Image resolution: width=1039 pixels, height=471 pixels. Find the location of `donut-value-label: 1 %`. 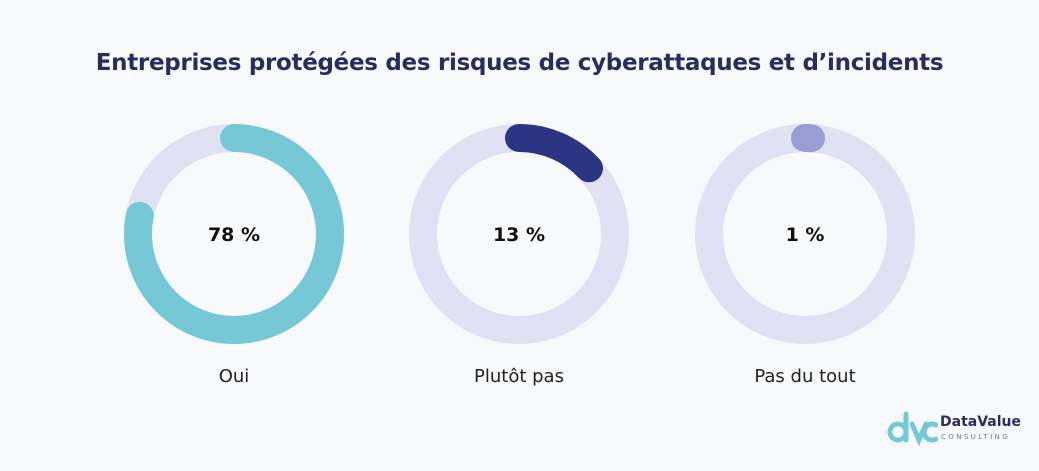

donut-value-label: 1 % is located at coordinates (805, 235).